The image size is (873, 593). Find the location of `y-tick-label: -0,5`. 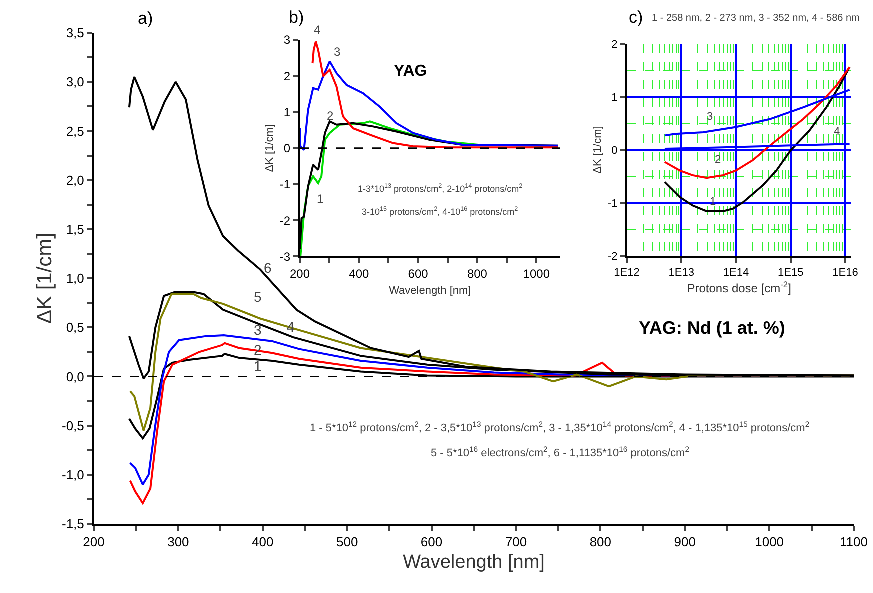

y-tick-label: -0,5 is located at coordinates (73, 426).